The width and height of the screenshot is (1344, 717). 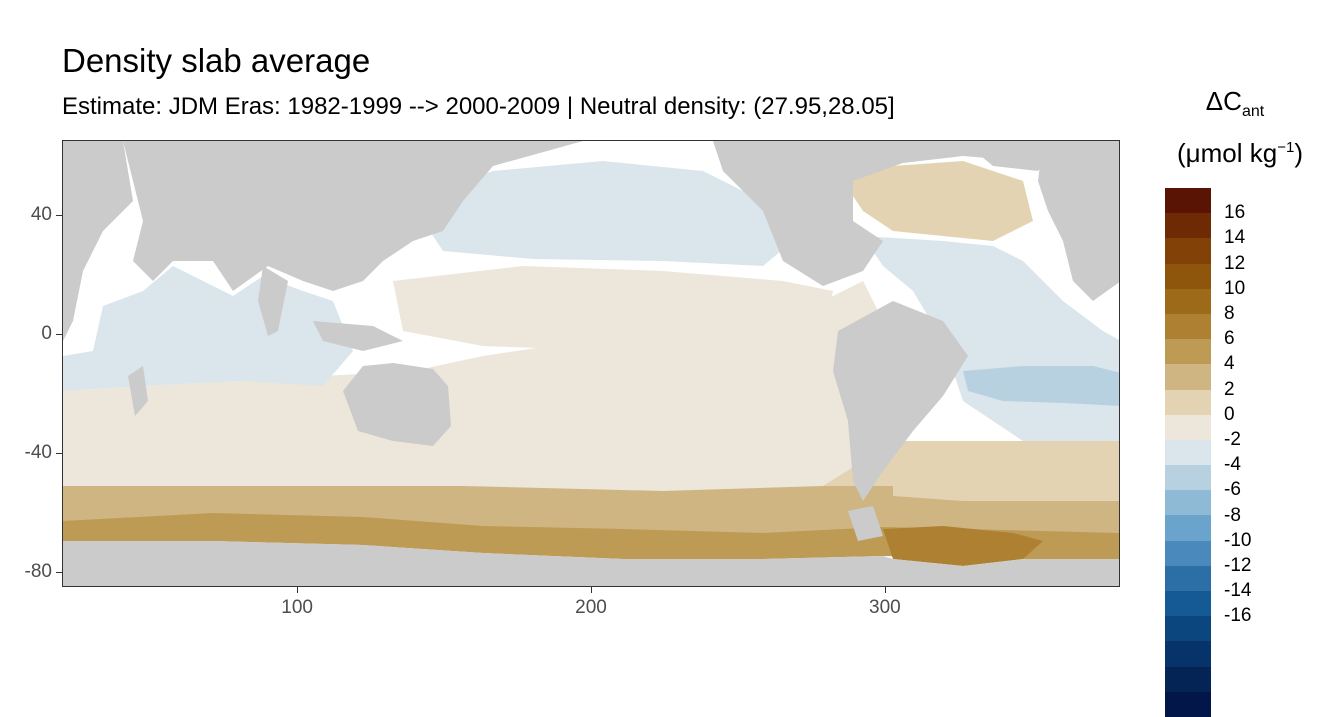 What do you see at coordinates (297, 607) in the screenshot?
I see `x-tick-label: 100` at bounding box center [297, 607].